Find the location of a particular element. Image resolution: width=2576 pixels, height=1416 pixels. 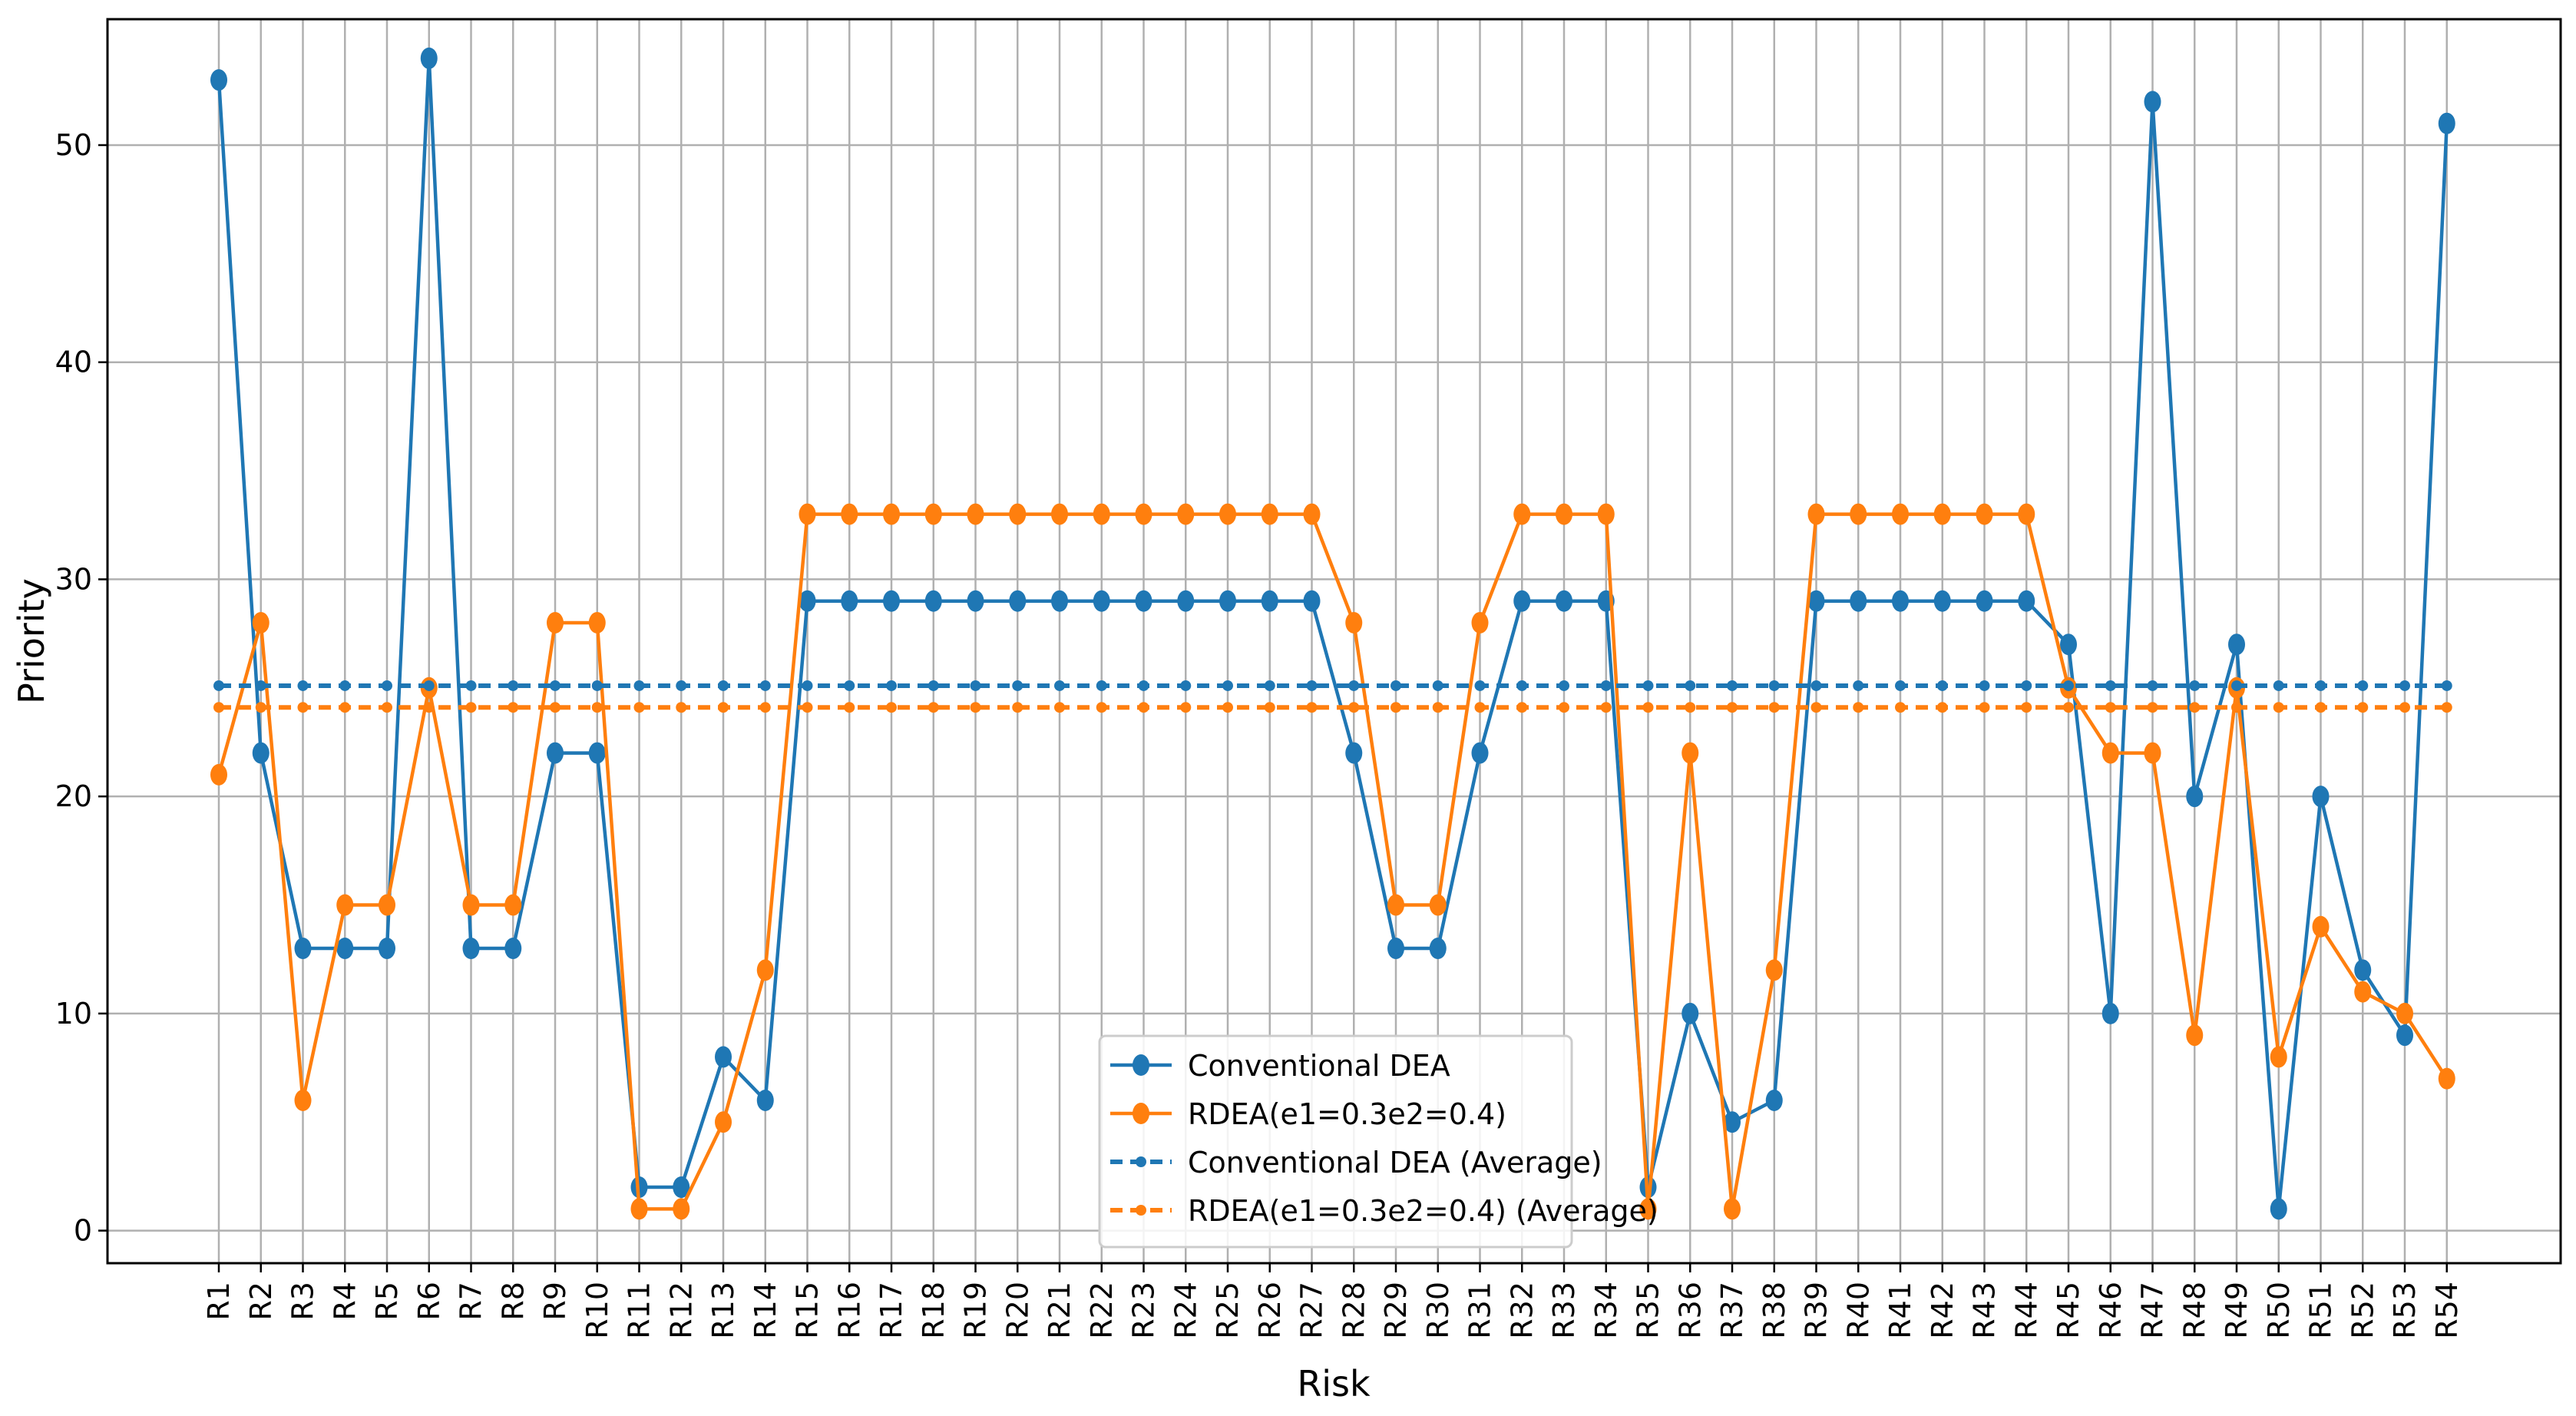

x-tick-label: R47 is located at coordinates (2153, 1310).